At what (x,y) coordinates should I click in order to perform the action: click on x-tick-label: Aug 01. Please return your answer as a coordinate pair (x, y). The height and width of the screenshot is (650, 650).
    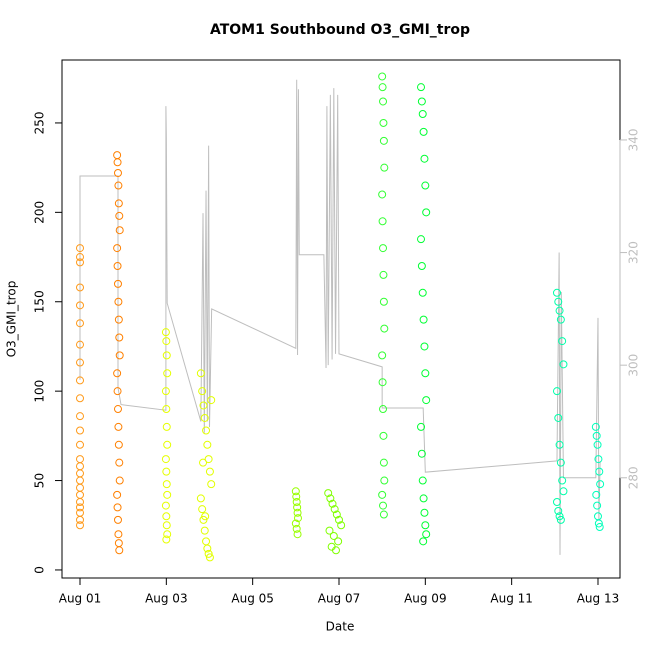
    Looking at the image, I should click on (80, 599).